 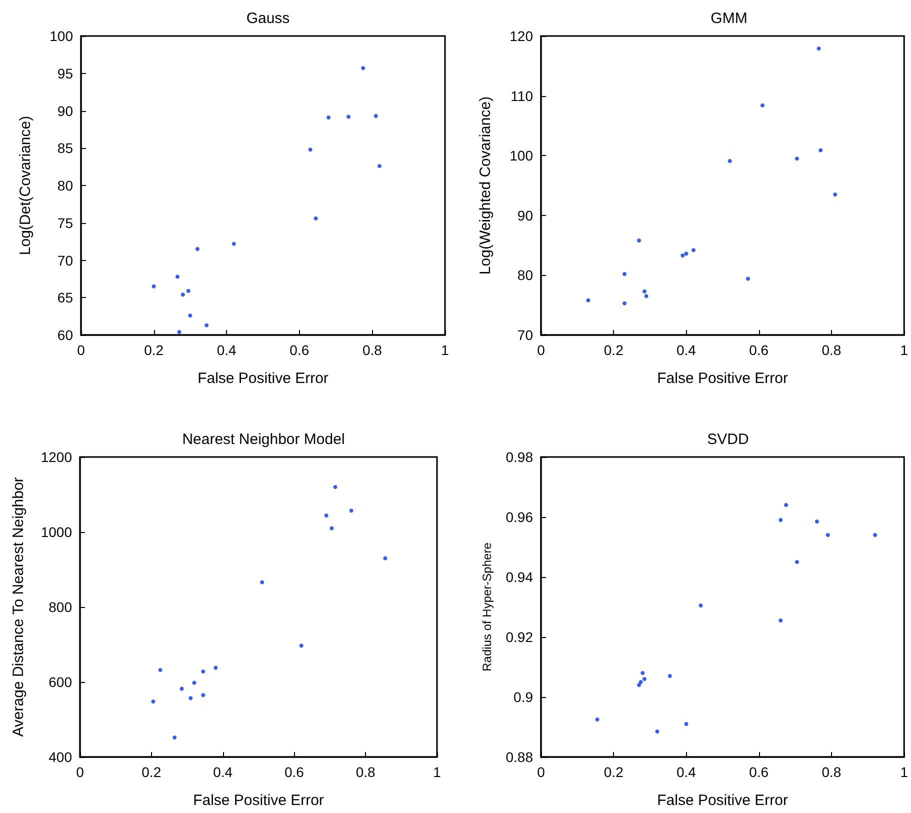 I want to click on y-tick-label: 0.92, so click(x=520, y=637).